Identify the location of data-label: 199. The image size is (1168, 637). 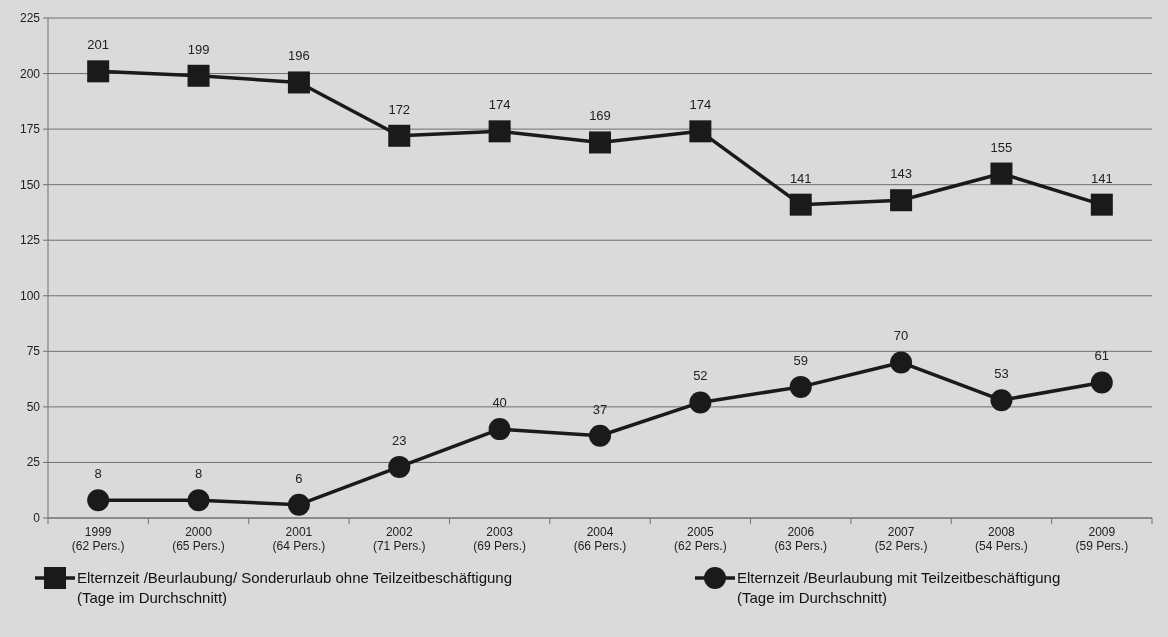
(198, 49).